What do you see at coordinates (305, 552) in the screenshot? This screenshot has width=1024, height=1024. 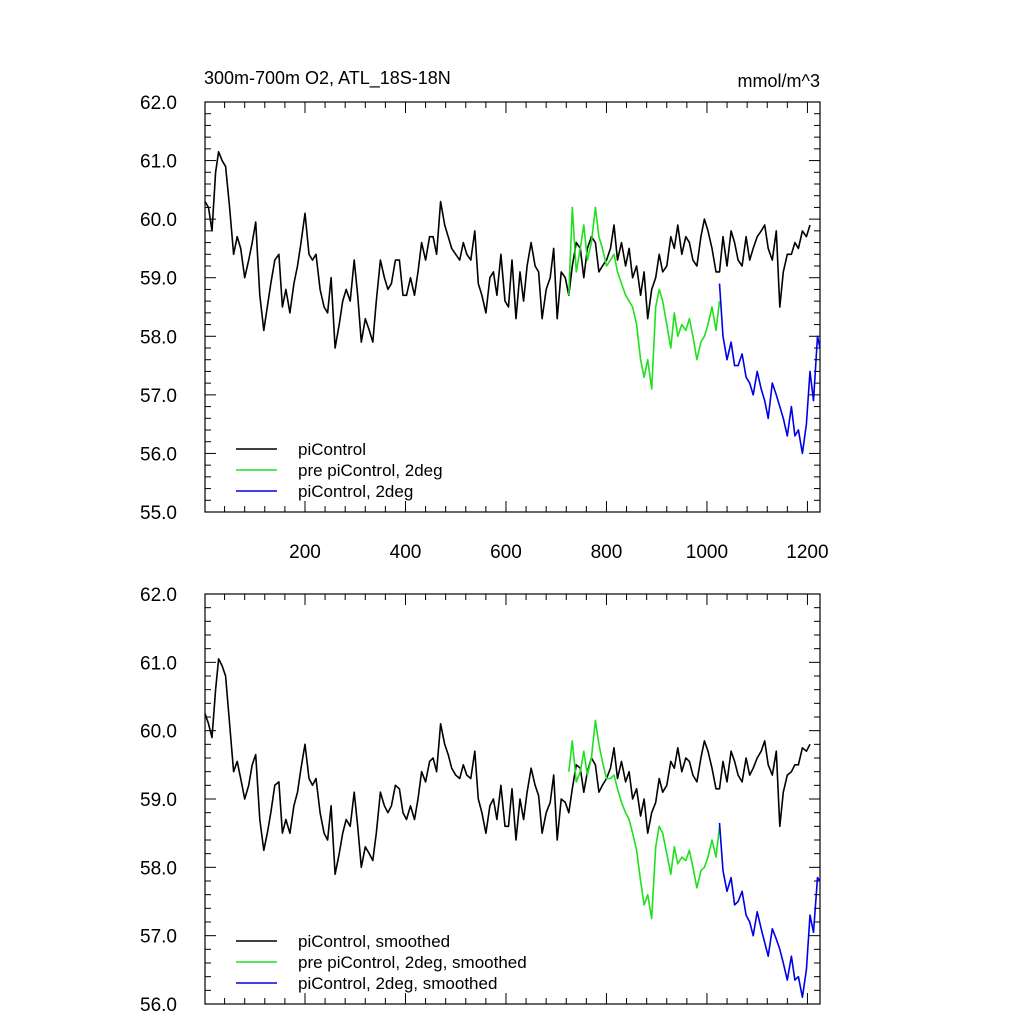 I see `x-tick-label: 200` at bounding box center [305, 552].